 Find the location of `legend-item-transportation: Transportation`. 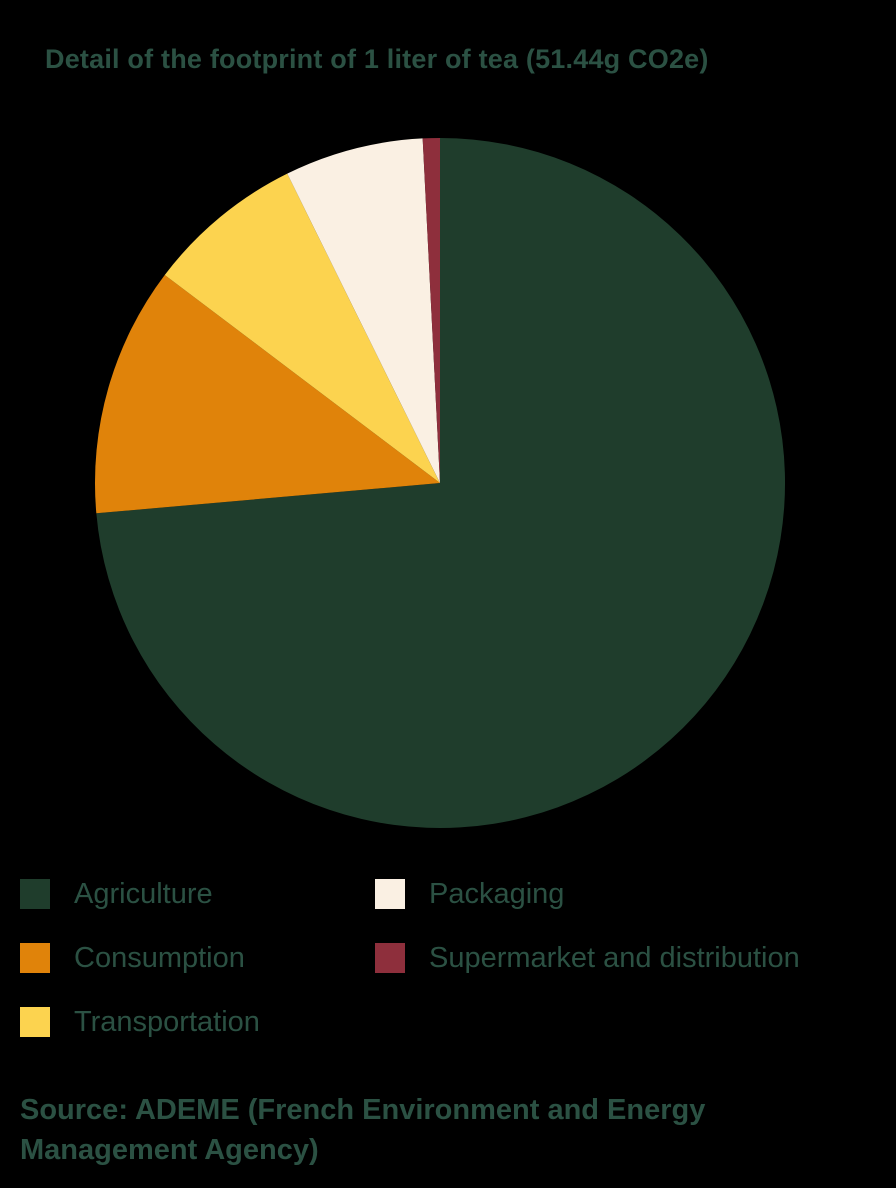

legend-item-transportation: Transportation is located at coordinates (197, 1022).